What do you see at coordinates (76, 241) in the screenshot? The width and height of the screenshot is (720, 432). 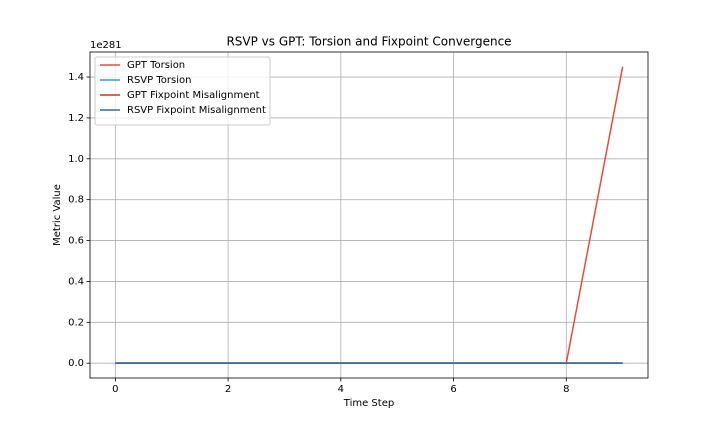 I see `y-tick-label: 0.6` at bounding box center [76, 241].